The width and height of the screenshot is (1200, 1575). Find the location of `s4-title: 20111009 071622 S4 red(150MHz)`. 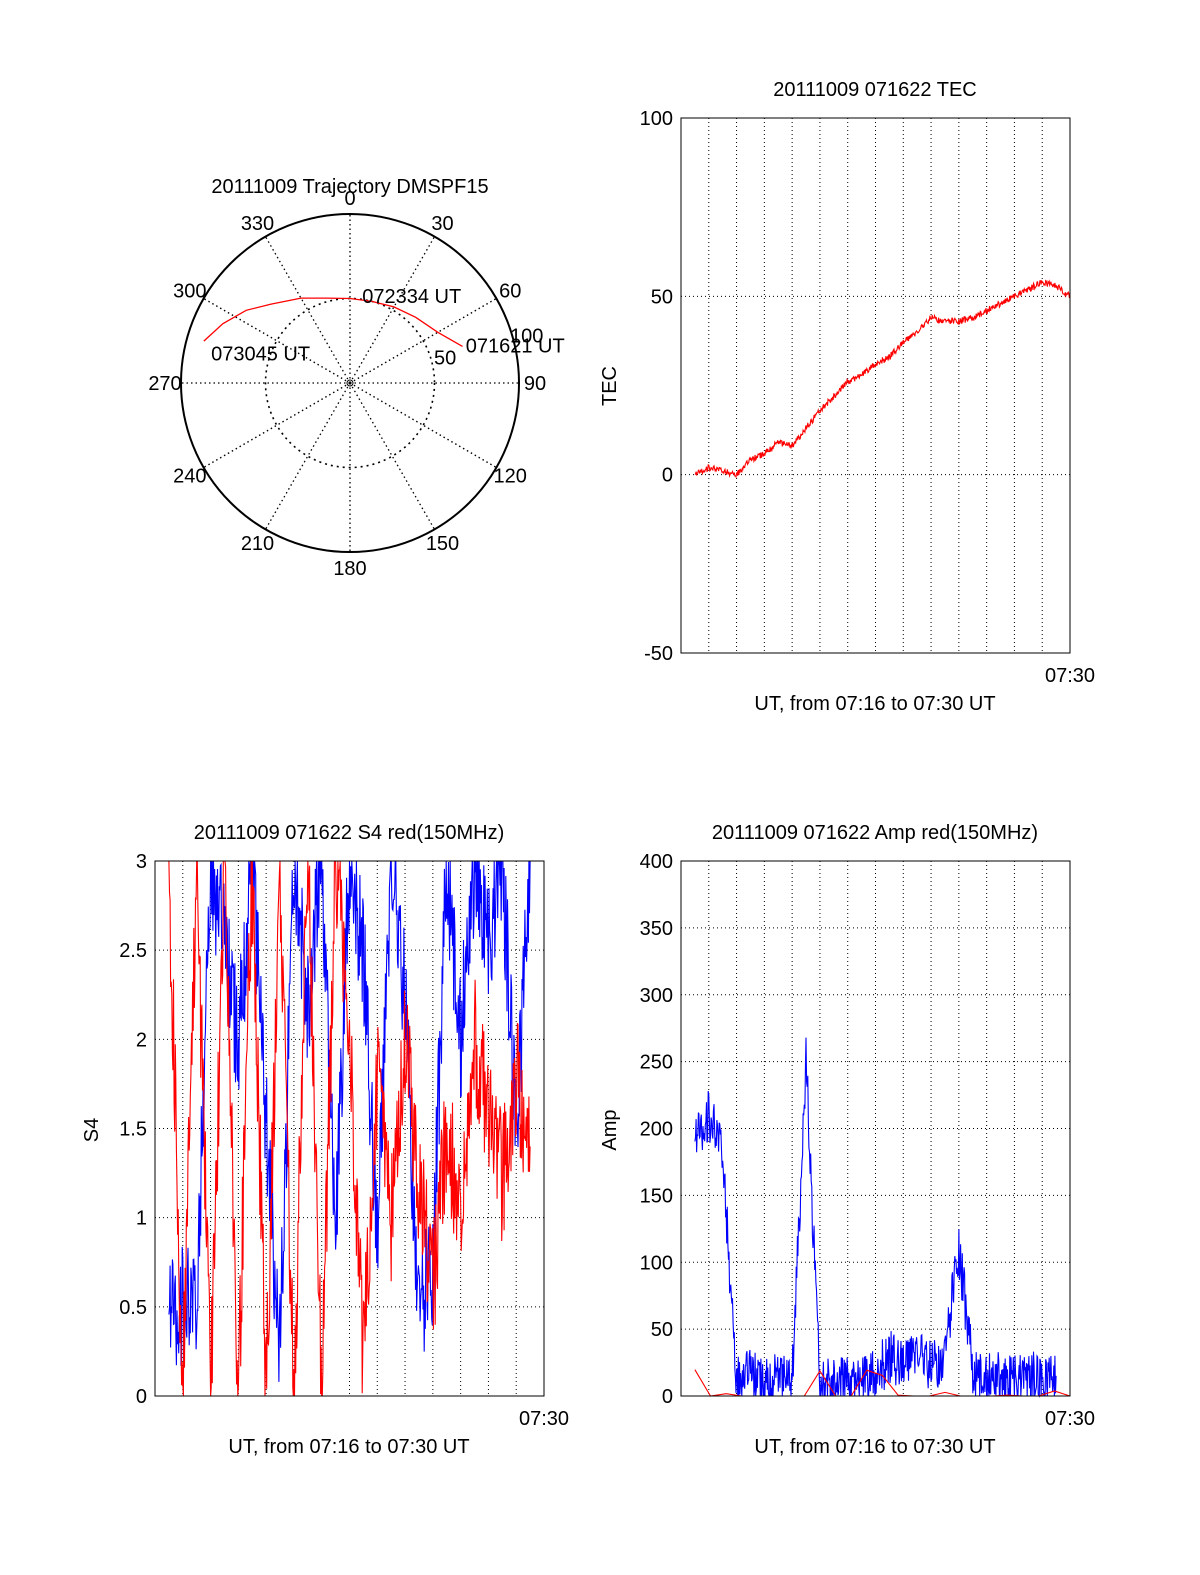

s4-title: 20111009 071622 S4 red(150MHz) is located at coordinates (349, 833).